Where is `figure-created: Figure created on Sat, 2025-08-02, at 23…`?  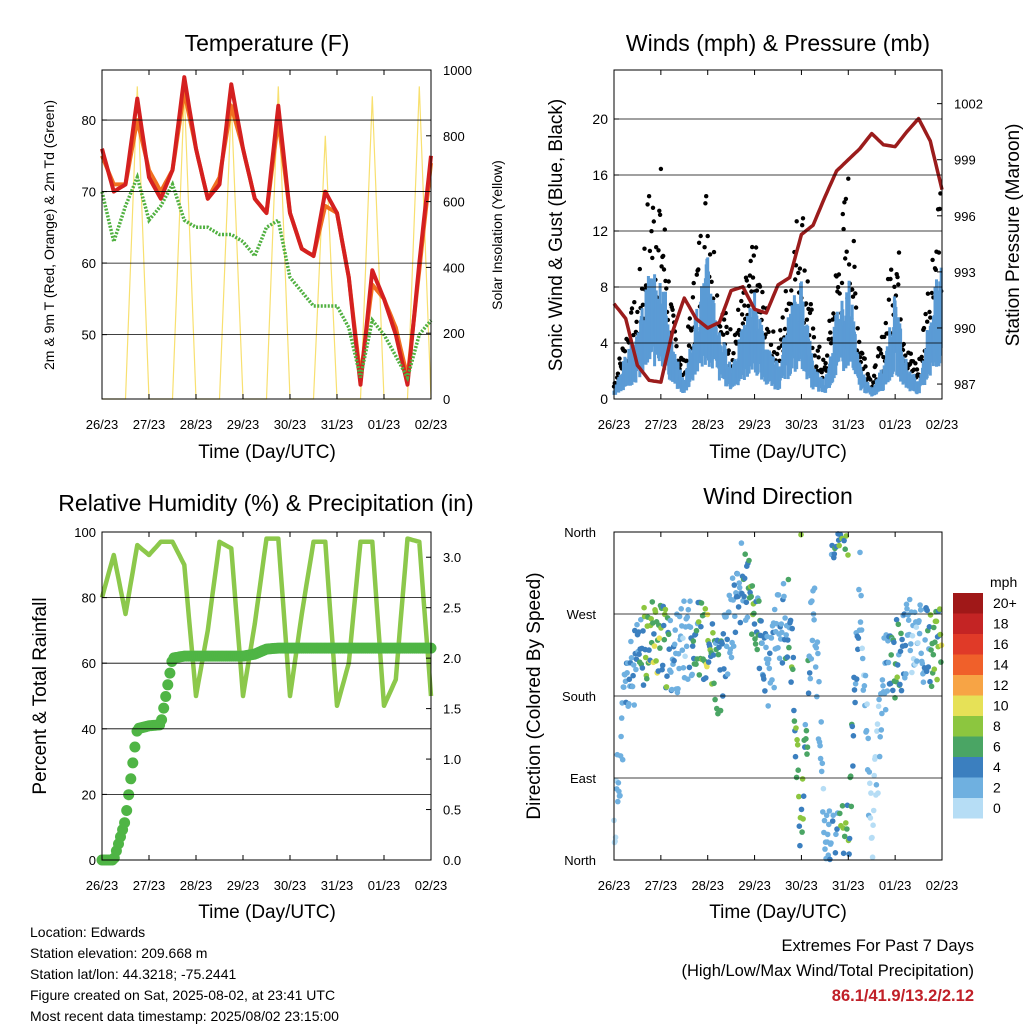
figure-created: Figure created on Sat, 2025-08-02, at 23… is located at coordinates (183, 995).